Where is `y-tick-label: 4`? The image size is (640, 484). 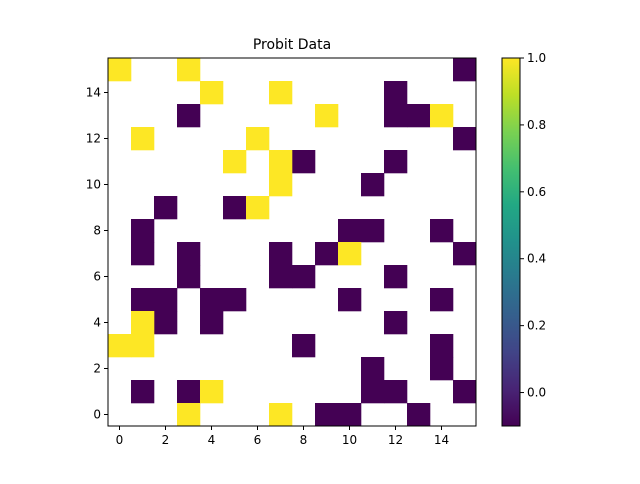 y-tick-label: 4 is located at coordinates (97, 323).